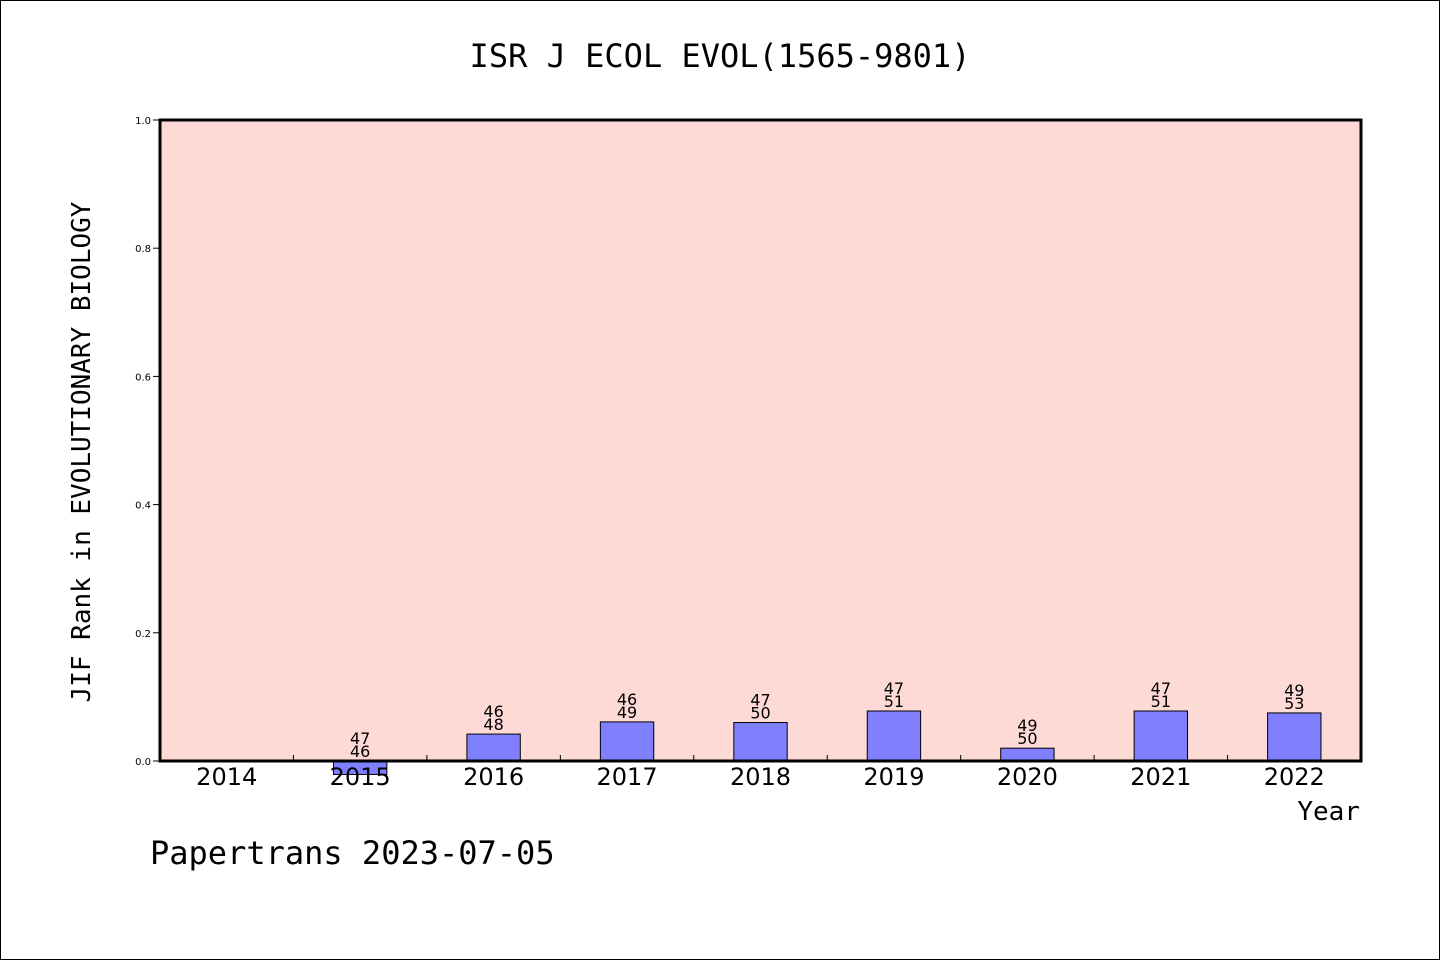 The width and height of the screenshot is (1440, 960). I want to click on y-axis-label: JIF Rank in EVOLUTIONARY BIOLOGY, so click(82, 451).